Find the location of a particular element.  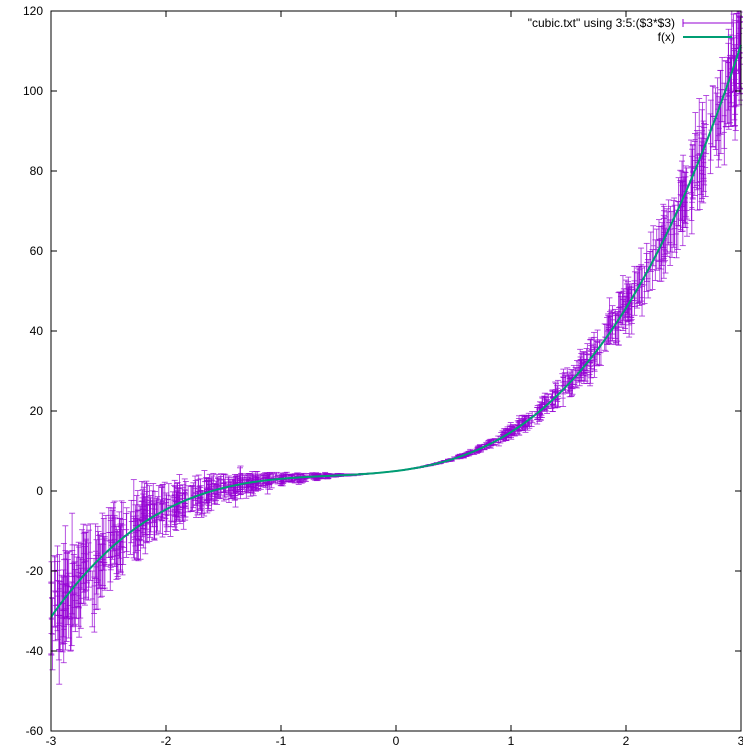

y-tick-label: 60 is located at coordinates (37, 251).